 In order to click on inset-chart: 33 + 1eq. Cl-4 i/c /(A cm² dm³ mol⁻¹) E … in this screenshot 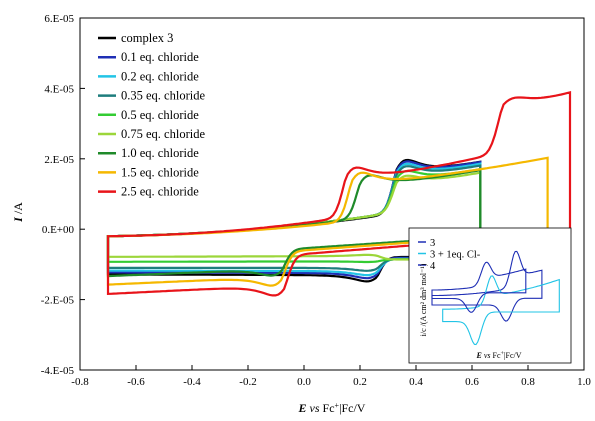, I will do `click(490, 295)`.